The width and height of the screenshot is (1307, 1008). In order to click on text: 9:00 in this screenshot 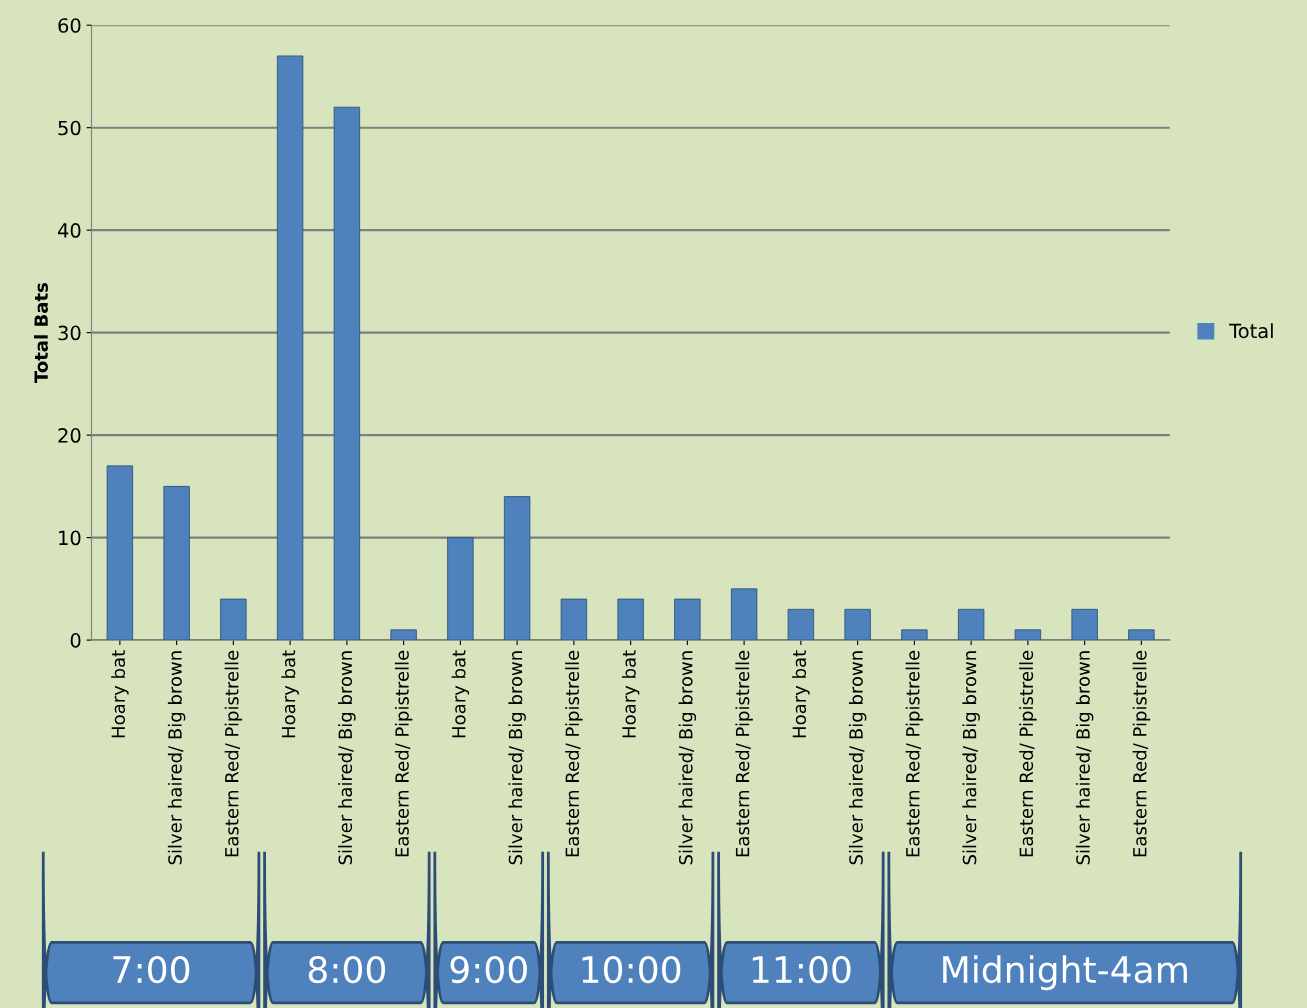, I will do `click(488, 969)`.